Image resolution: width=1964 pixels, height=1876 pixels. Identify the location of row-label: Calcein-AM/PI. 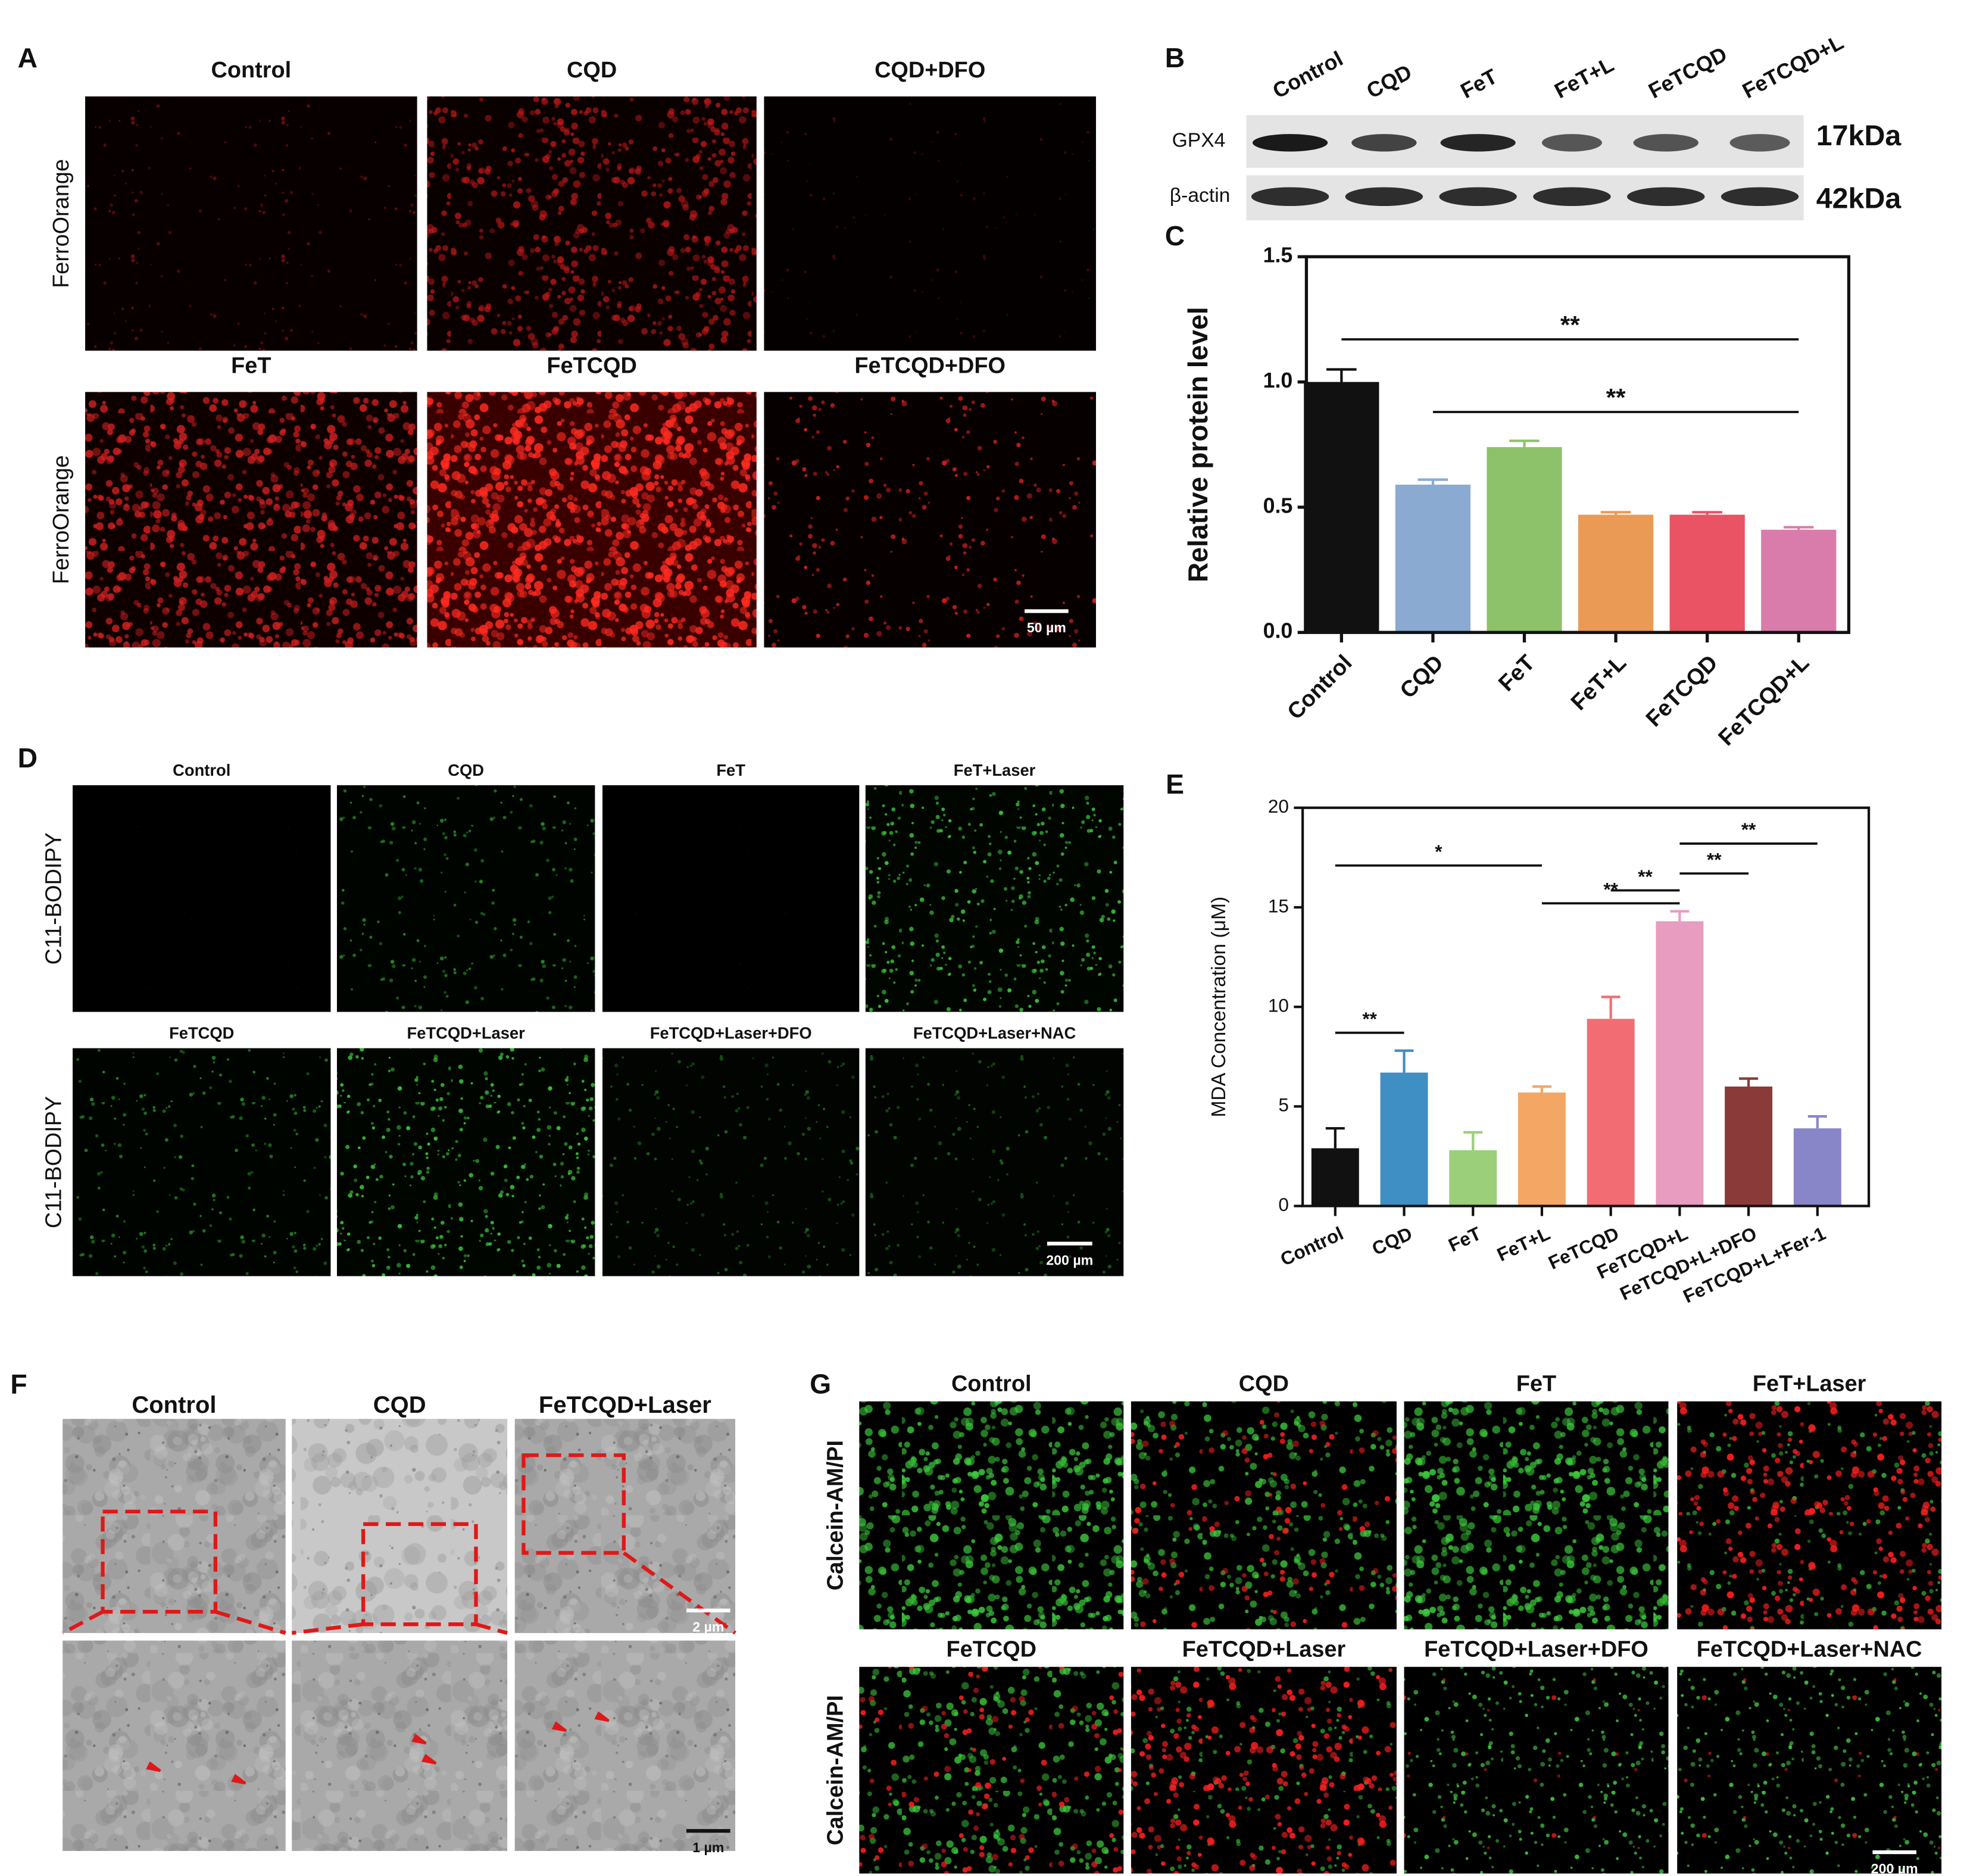
(835, 1515).